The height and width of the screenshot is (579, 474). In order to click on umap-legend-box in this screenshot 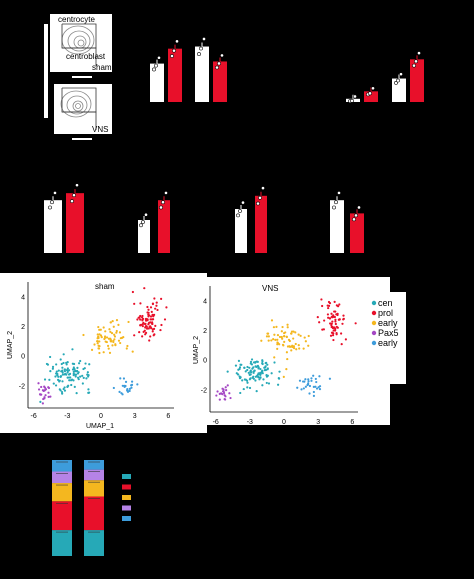, I will do `click(388, 338)`.